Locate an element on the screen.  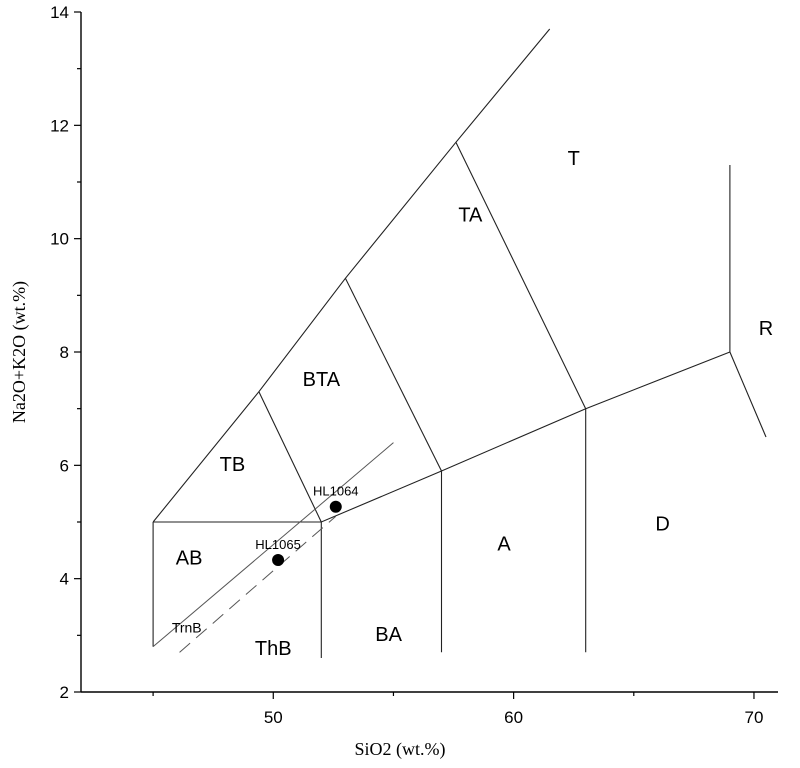
reference-lines is located at coordinates (273, 547).